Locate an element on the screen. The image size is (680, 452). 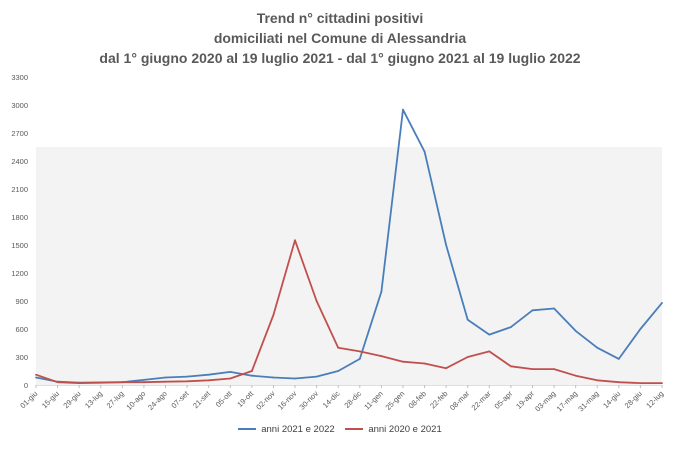
x-tick-label: 24-ago is located at coordinates (157, 400).